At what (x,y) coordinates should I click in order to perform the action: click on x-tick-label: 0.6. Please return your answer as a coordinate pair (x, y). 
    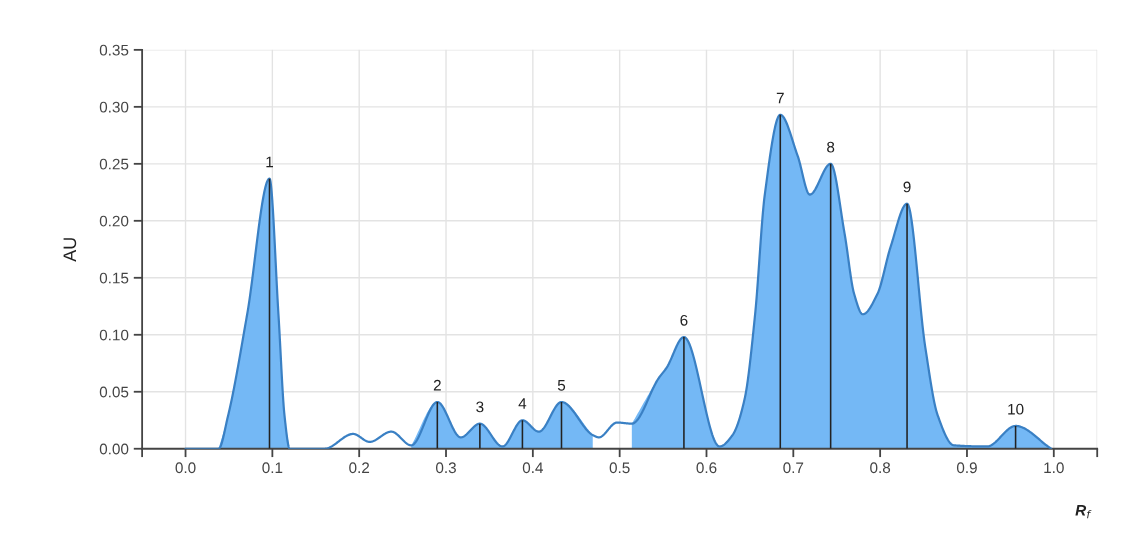
    Looking at the image, I should click on (706, 468).